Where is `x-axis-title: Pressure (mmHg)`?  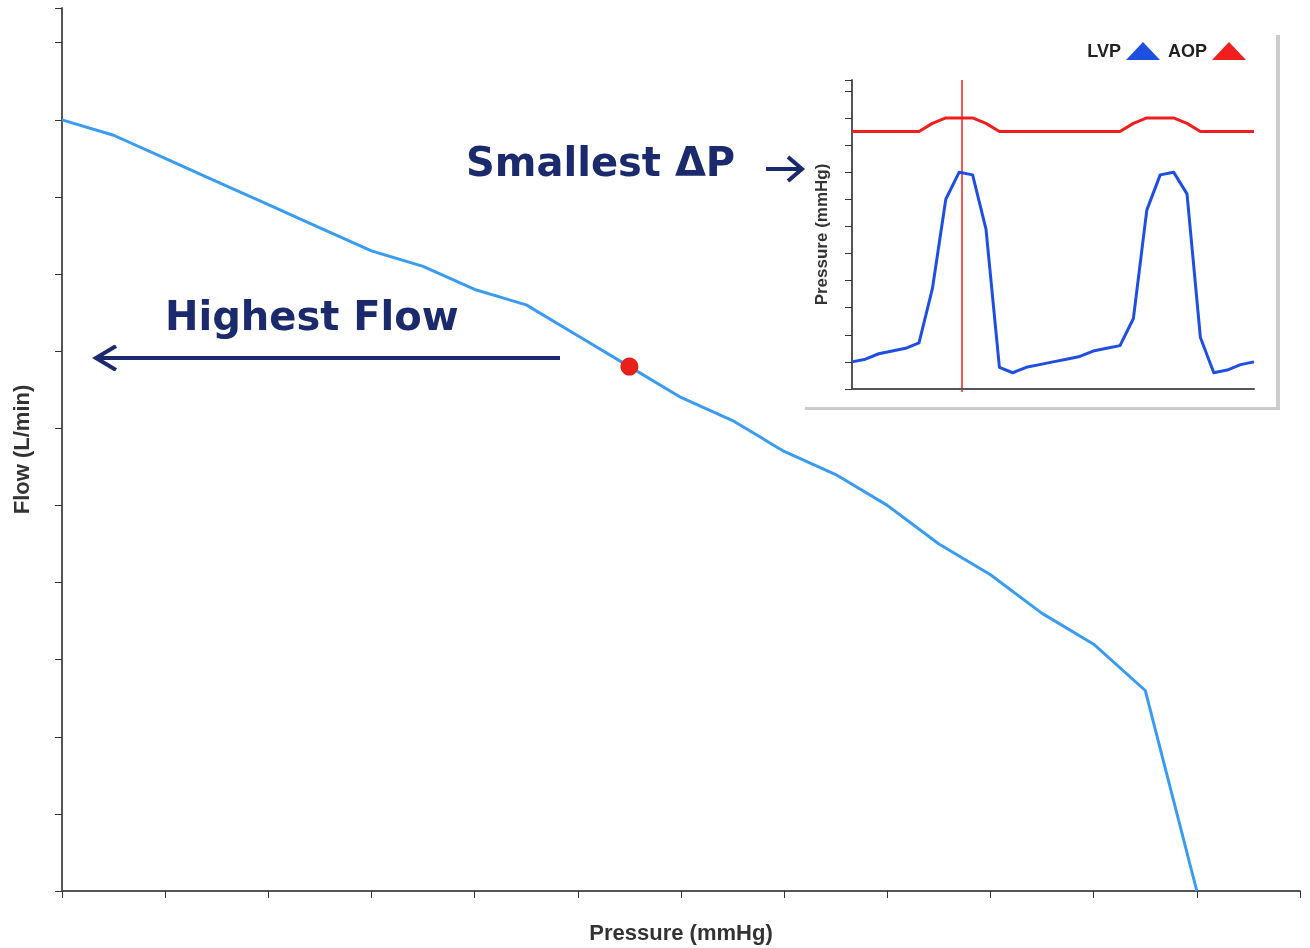
x-axis-title: Pressure (mmHg) is located at coordinates (681, 932).